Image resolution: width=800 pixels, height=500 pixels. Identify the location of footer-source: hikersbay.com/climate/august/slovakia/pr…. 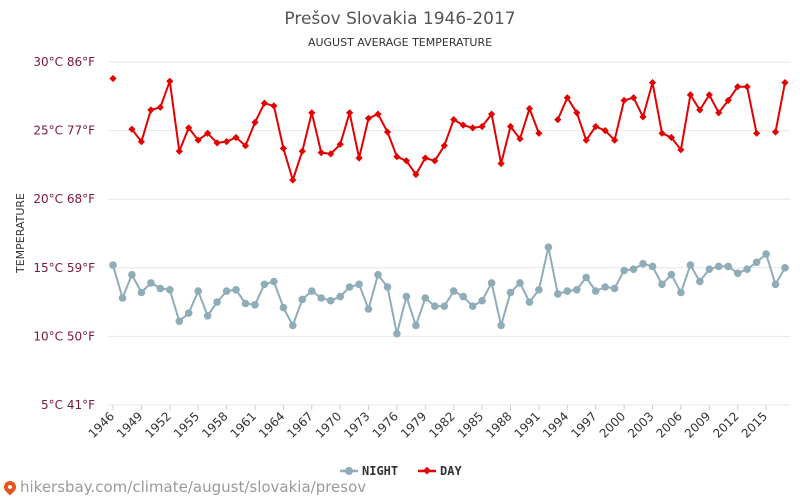
(184, 487).